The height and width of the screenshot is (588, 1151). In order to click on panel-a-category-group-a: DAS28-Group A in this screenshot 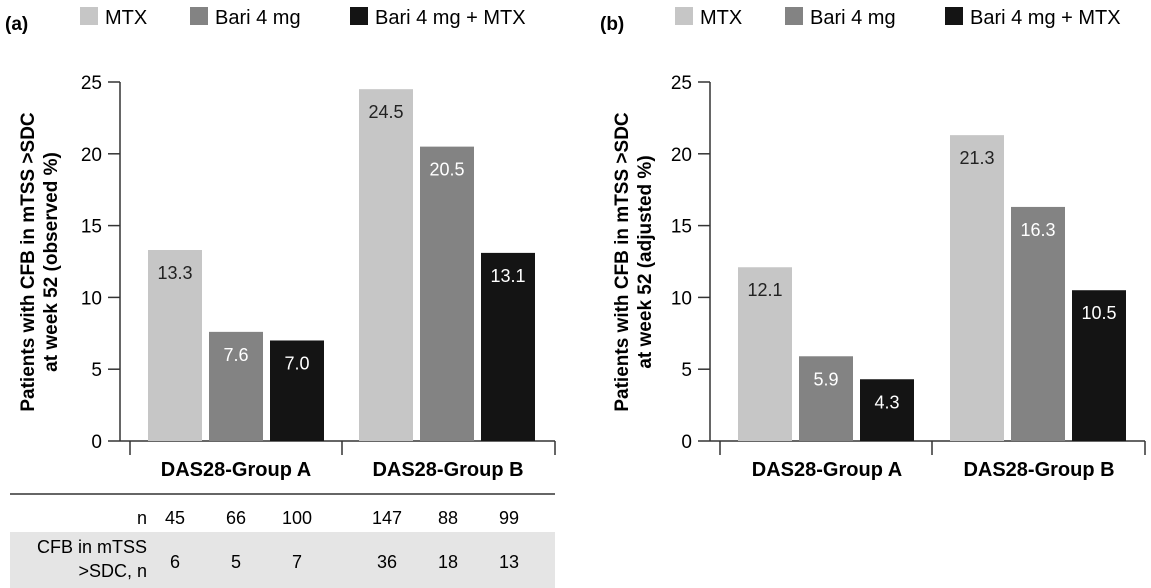, I will do `click(236, 470)`.